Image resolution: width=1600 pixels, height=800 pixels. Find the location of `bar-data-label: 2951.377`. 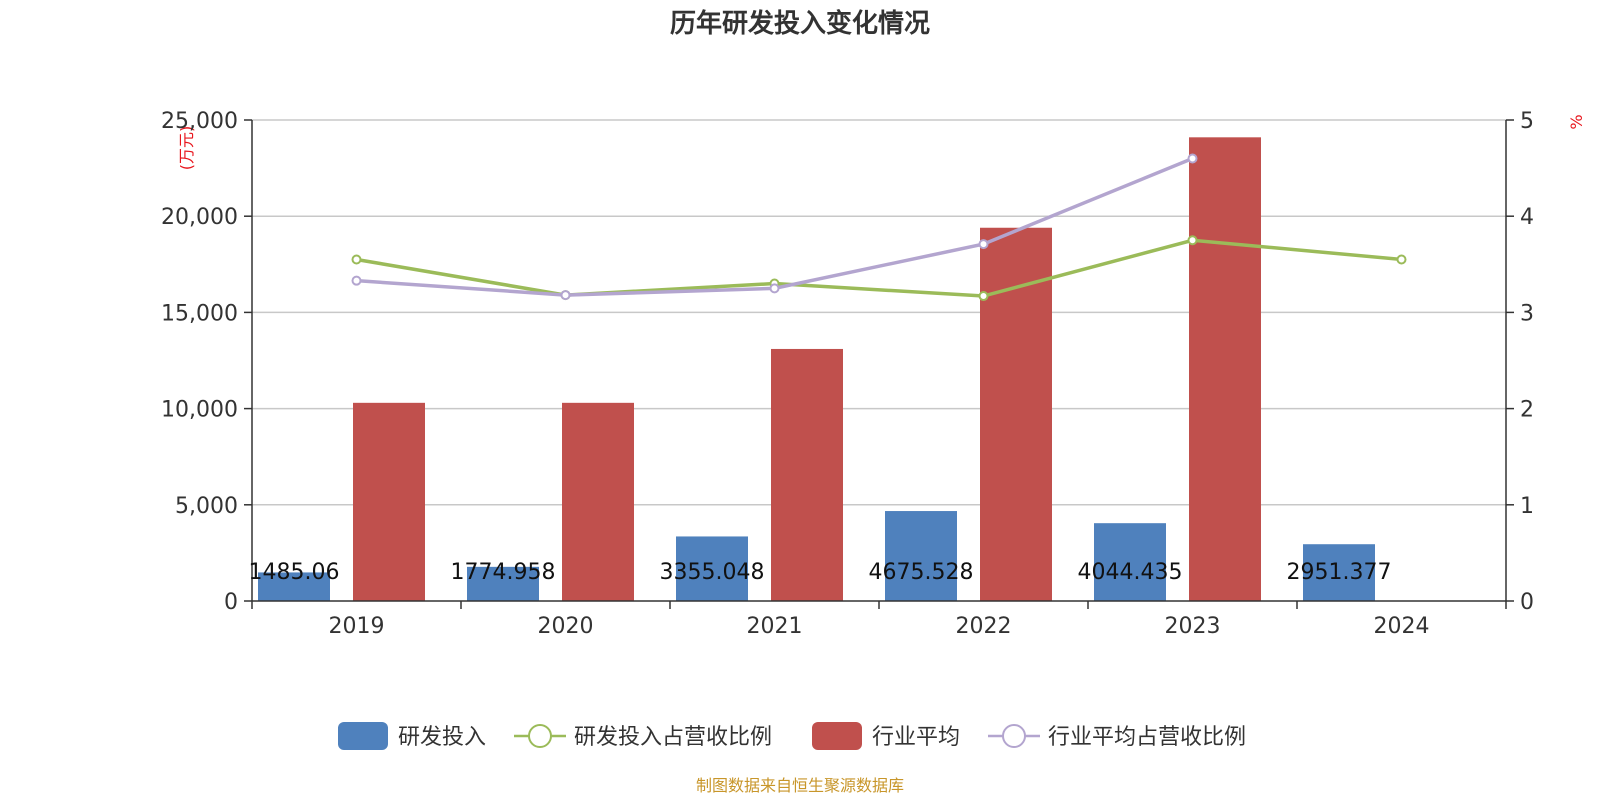

bar-data-label: 2951.377 is located at coordinates (1339, 572).